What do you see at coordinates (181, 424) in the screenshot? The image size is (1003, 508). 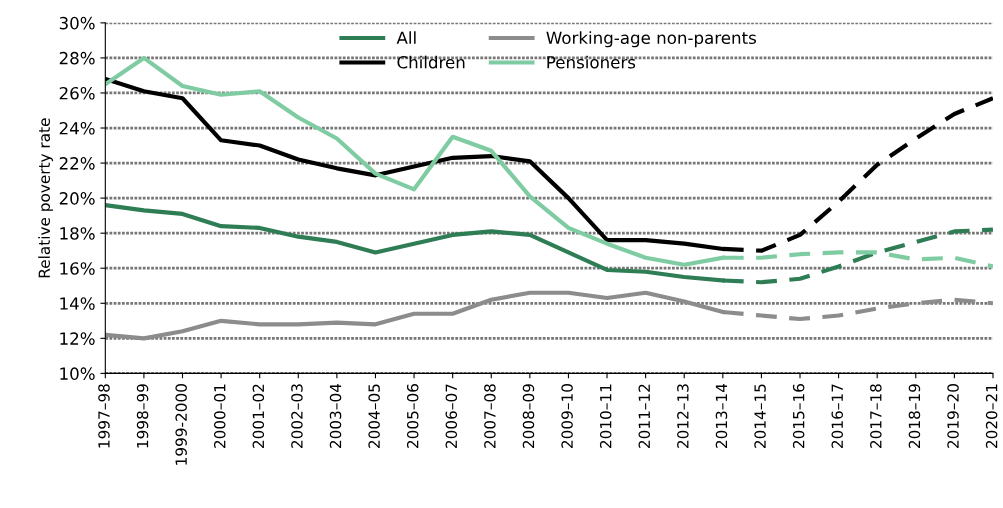 I see `x-tick-label: 1999-2000` at bounding box center [181, 424].